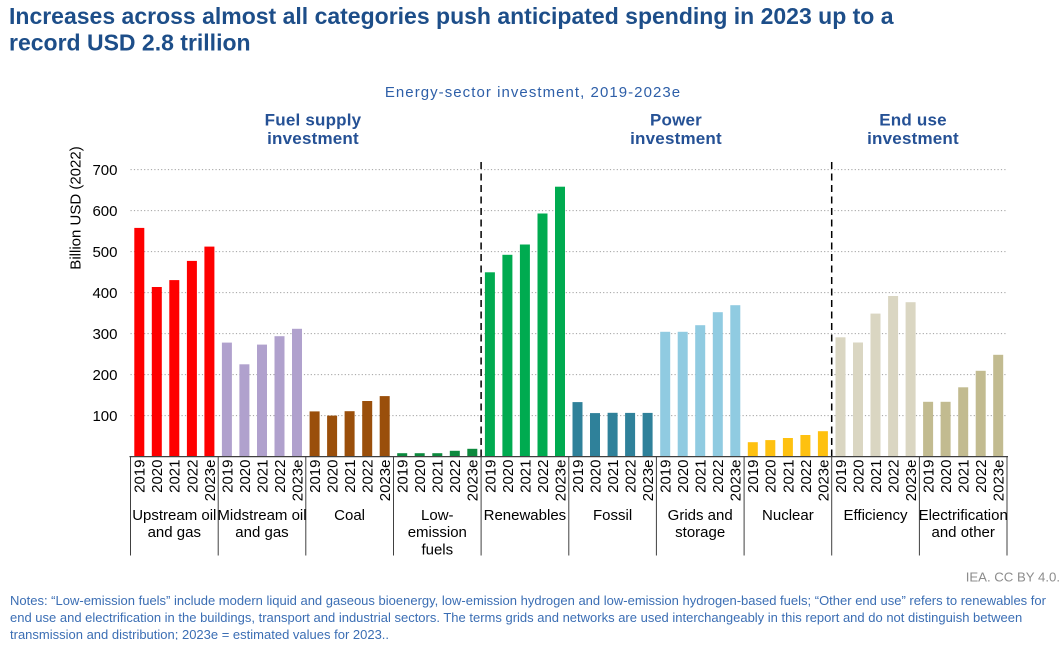 This screenshot has height=645, width=1064. I want to click on svg-text: Midstream oil, so click(261, 515).